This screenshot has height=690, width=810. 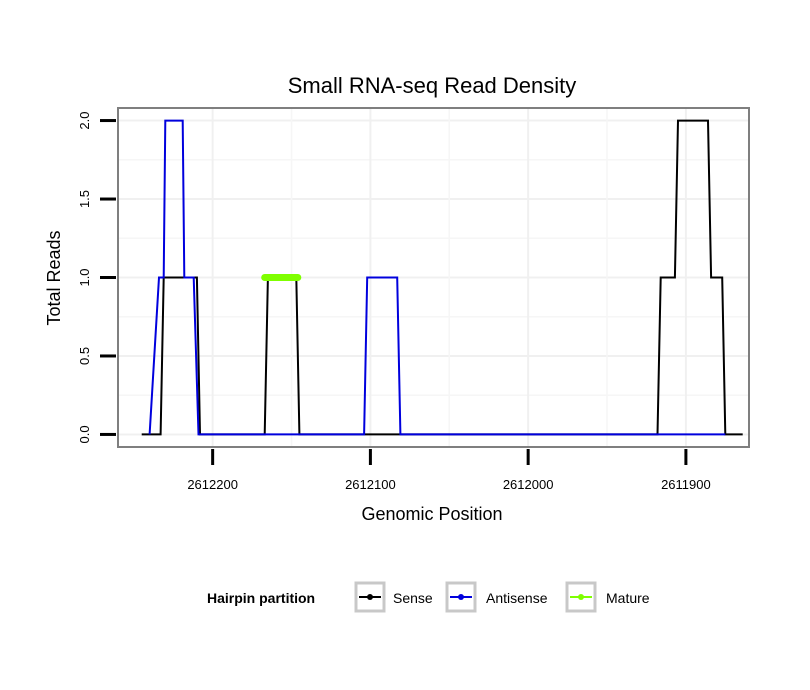 What do you see at coordinates (84, 434) in the screenshot?
I see `y-tick-label: 0.0` at bounding box center [84, 434].